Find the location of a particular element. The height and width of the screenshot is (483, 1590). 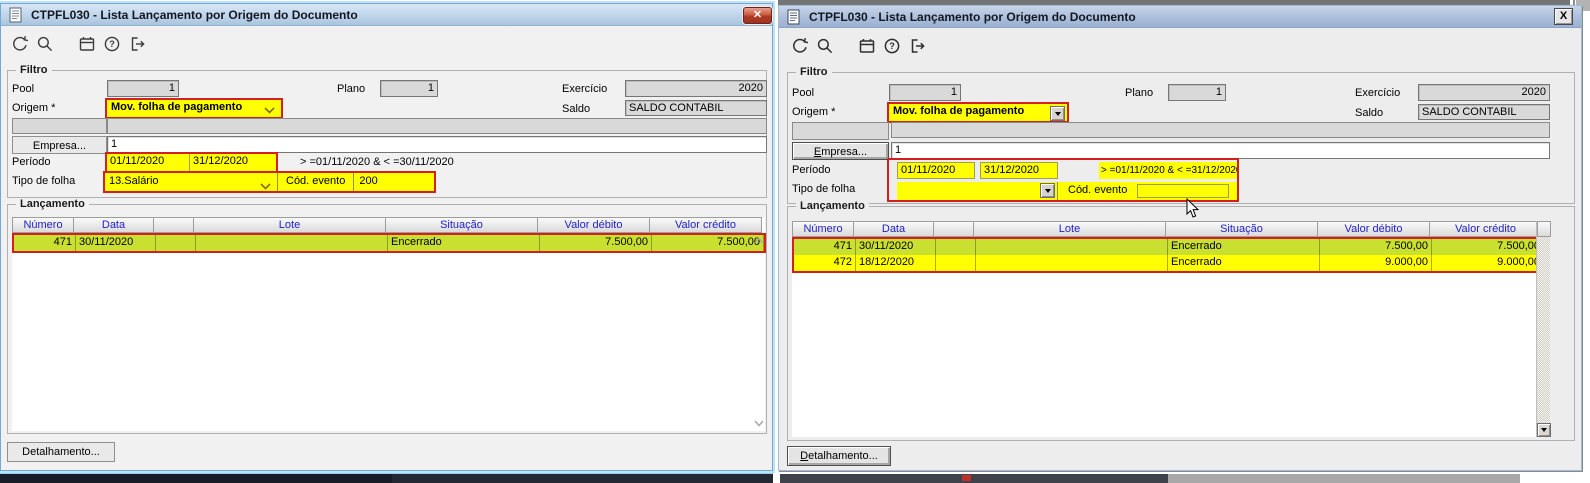

plano-field: 1 is located at coordinates (409, 88).